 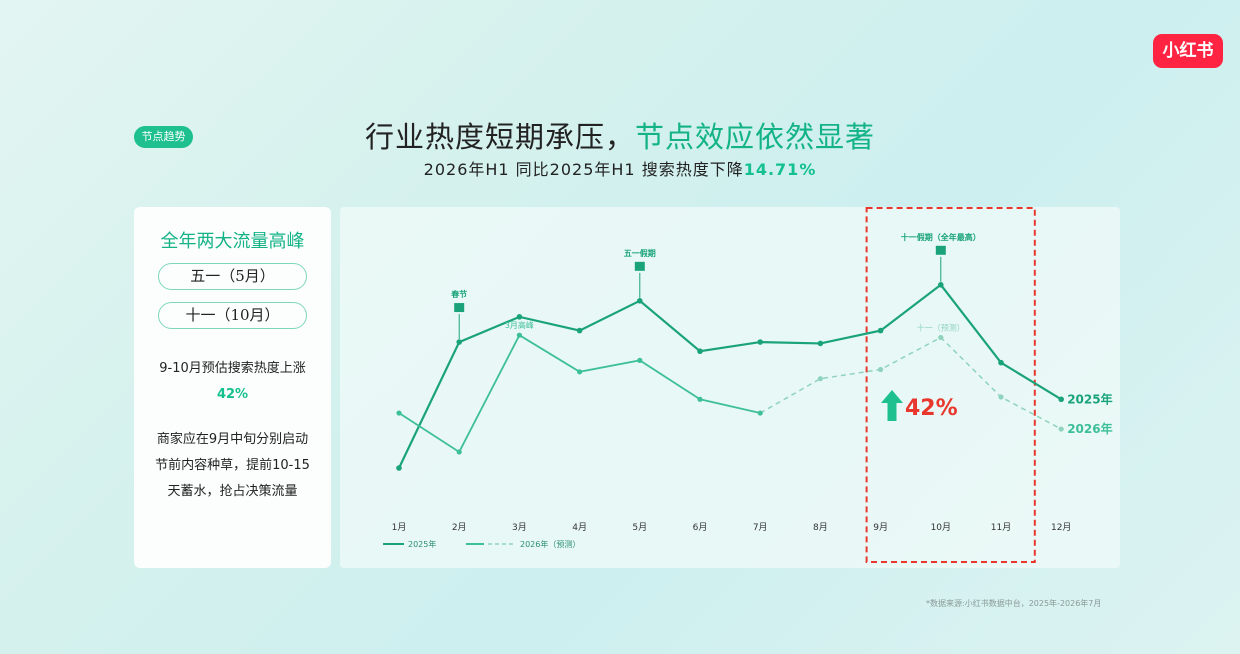 What do you see at coordinates (1014, 603) in the screenshot?
I see `data-source-note: *数据来源:小红书数据中台，2025年-2026年7月` at bounding box center [1014, 603].